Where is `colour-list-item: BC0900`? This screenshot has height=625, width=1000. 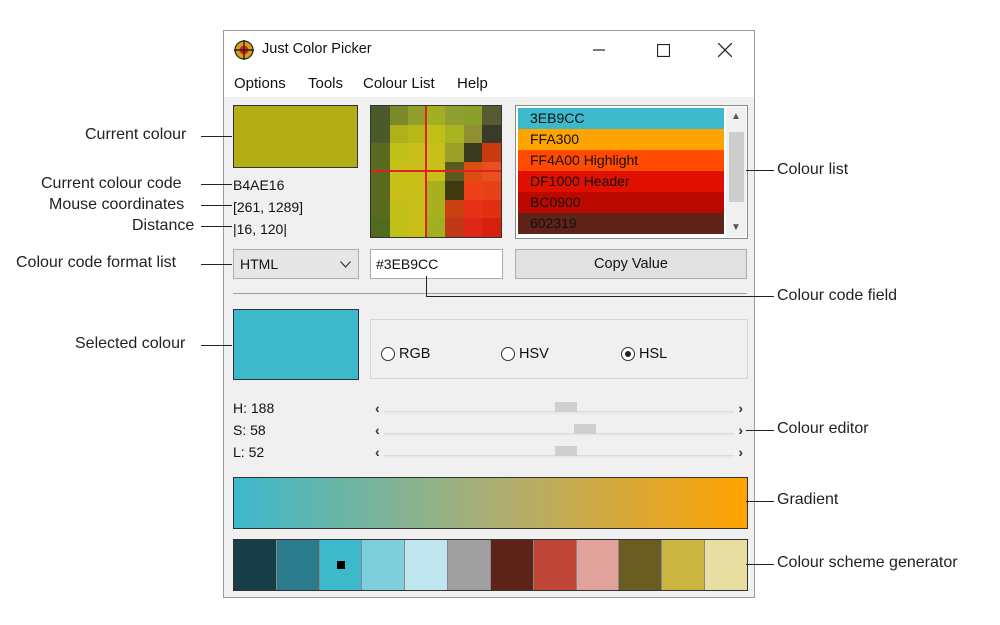 colour-list-item: BC0900 is located at coordinates (621, 202).